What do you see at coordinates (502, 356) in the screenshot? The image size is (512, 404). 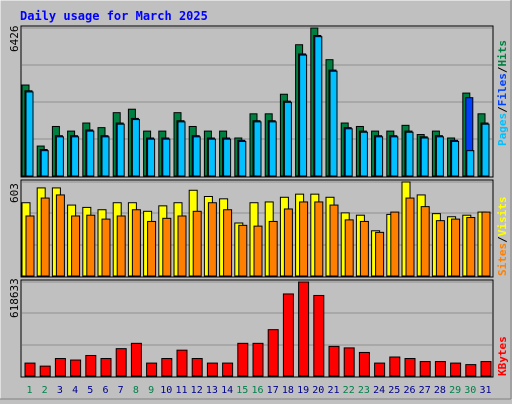 I see `legend-kbytes: KBytes` at bounding box center [502, 356].